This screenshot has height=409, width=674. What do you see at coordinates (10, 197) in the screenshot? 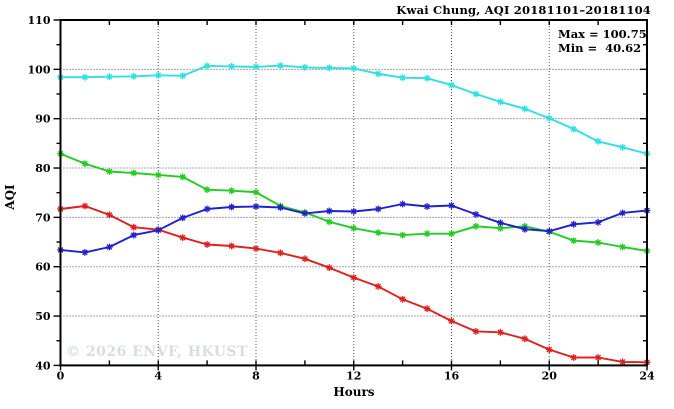
I see `y-axis-title: AQI` at bounding box center [10, 197].